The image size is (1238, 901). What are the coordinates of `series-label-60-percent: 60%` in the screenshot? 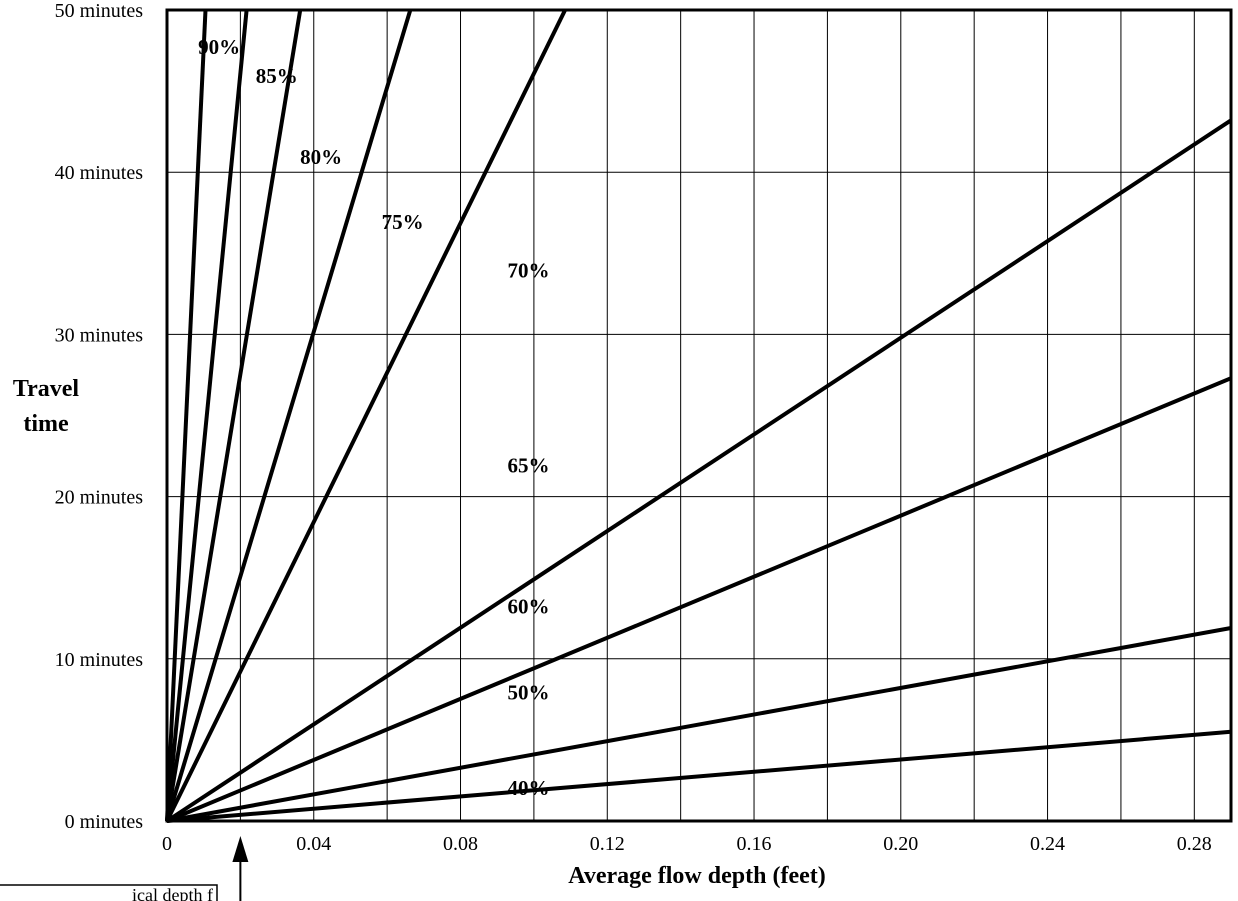 It's located at (528, 606).